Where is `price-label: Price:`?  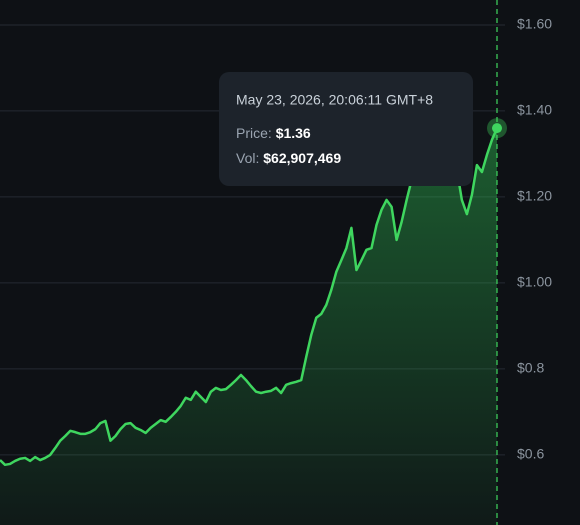 price-label: Price: is located at coordinates (254, 133).